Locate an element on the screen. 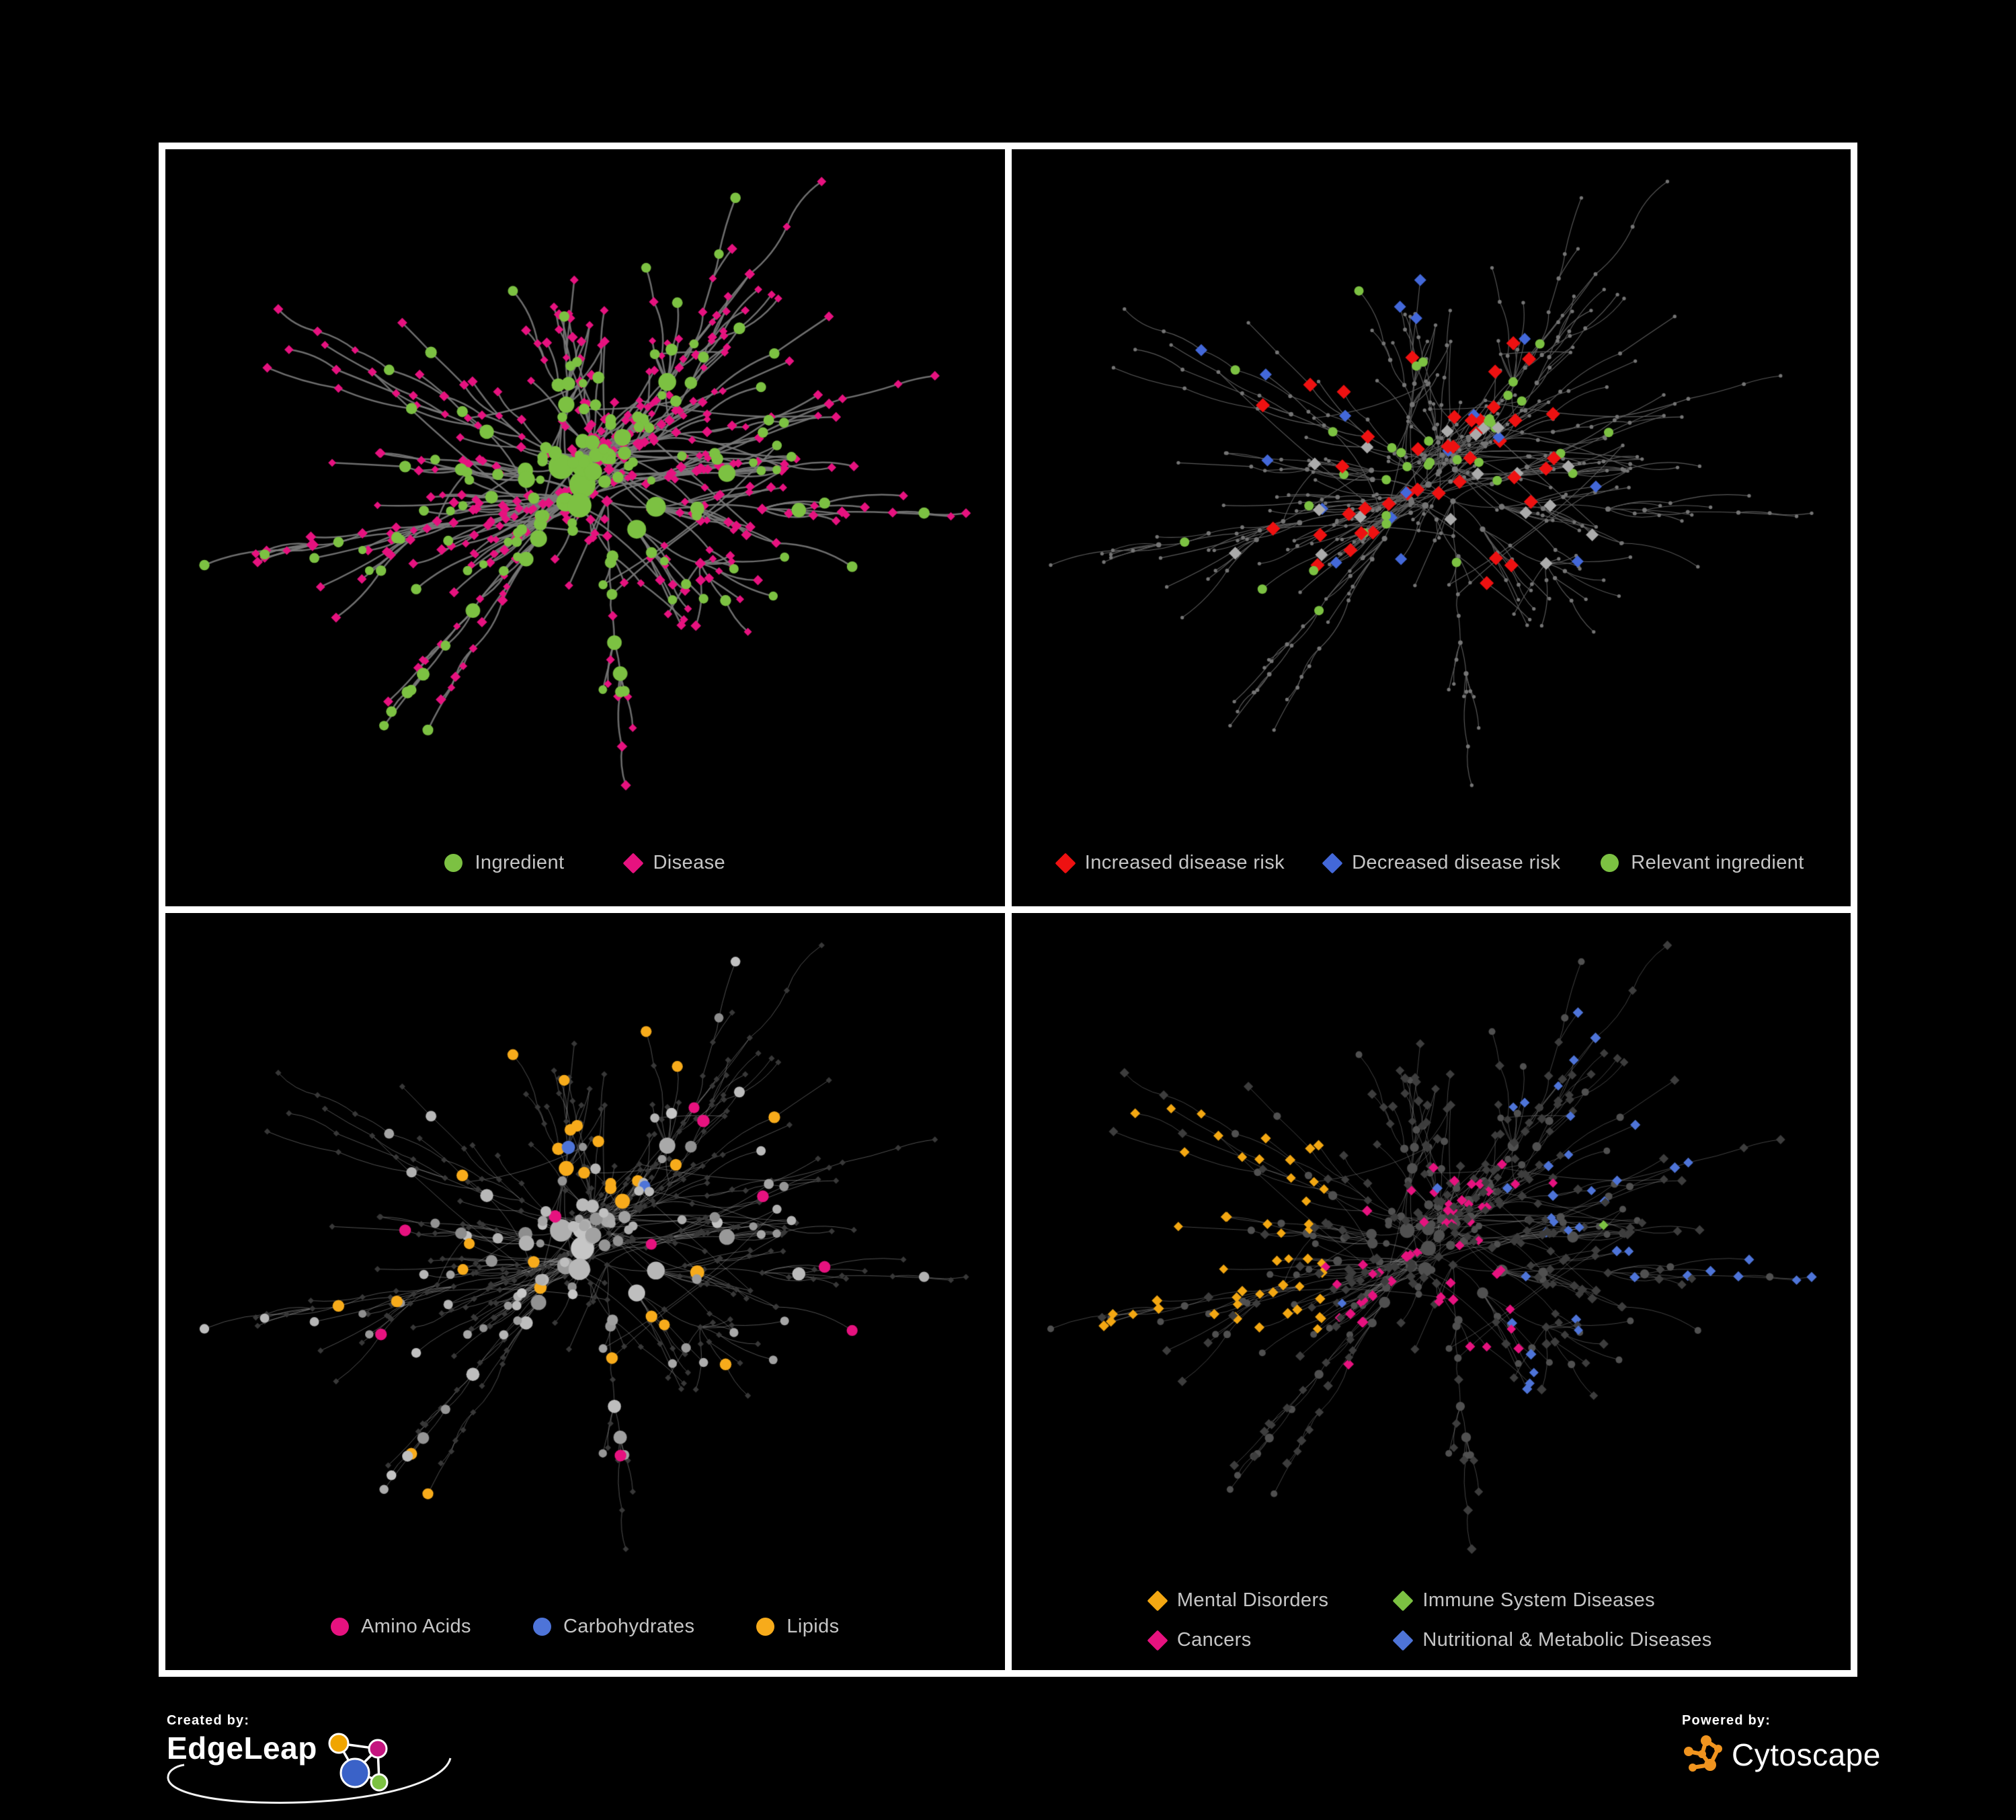 This screenshot has height=1820, width=2016. legend-item: Carbohydrates is located at coordinates (613, 1627).